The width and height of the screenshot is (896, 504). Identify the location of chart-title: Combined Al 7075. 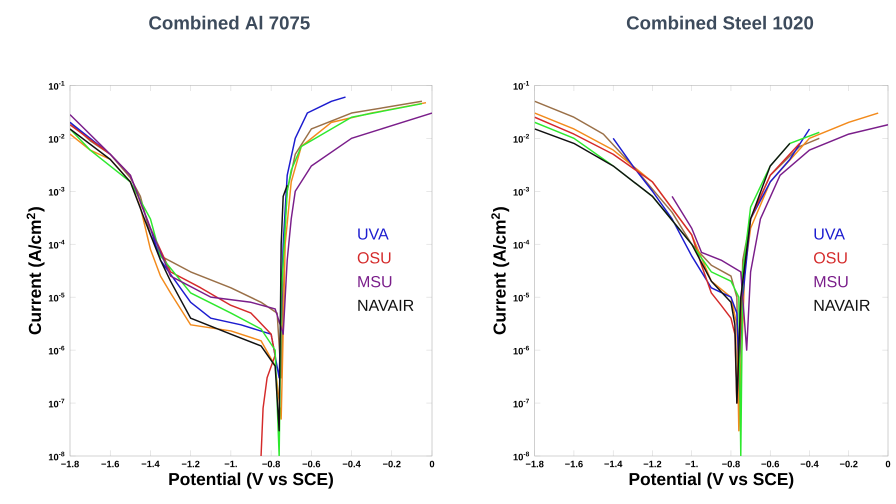
(229, 23).